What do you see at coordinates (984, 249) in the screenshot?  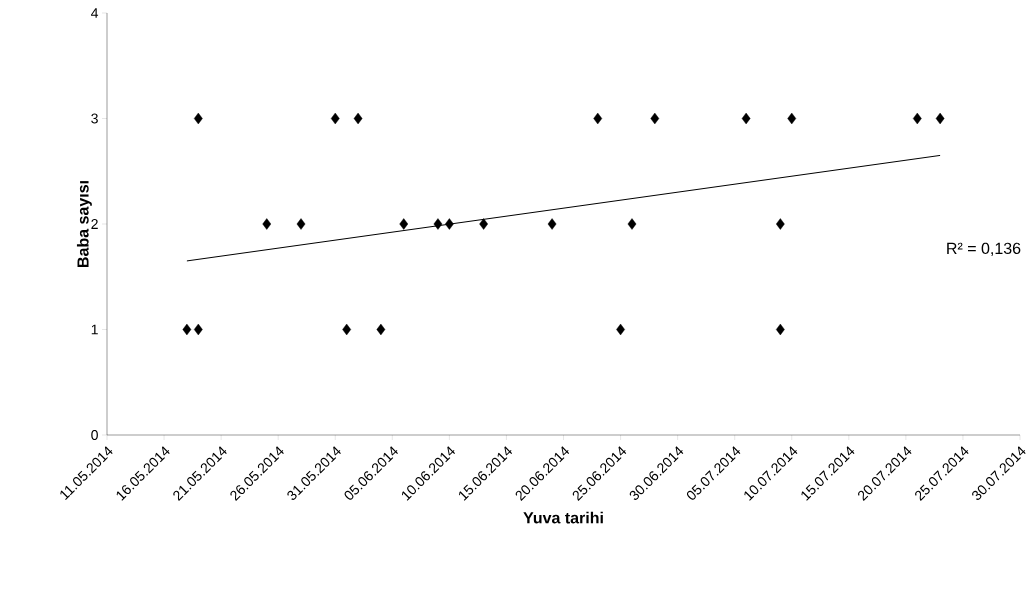 I see `annotation: R² = 0,136` at bounding box center [984, 249].